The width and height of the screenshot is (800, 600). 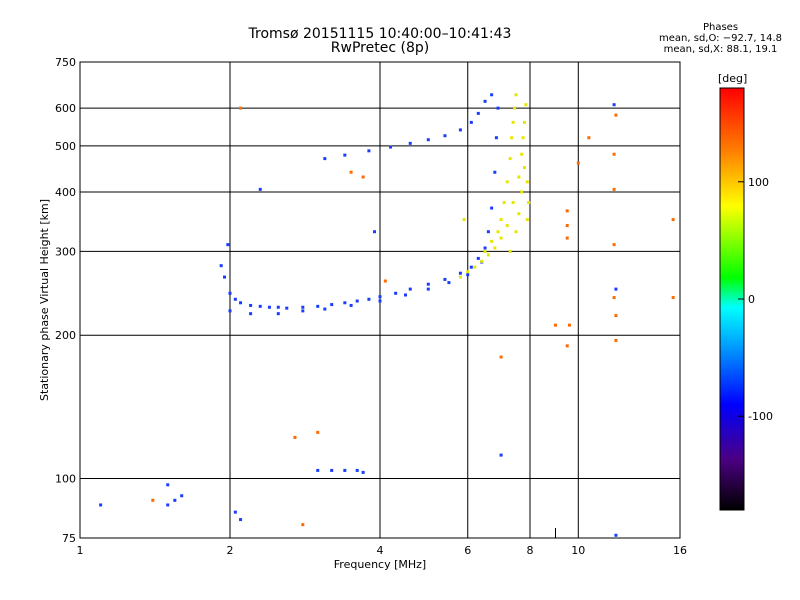 What do you see at coordinates (65, 146) in the screenshot?
I see `y-tick-label: 500` at bounding box center [65, 146].